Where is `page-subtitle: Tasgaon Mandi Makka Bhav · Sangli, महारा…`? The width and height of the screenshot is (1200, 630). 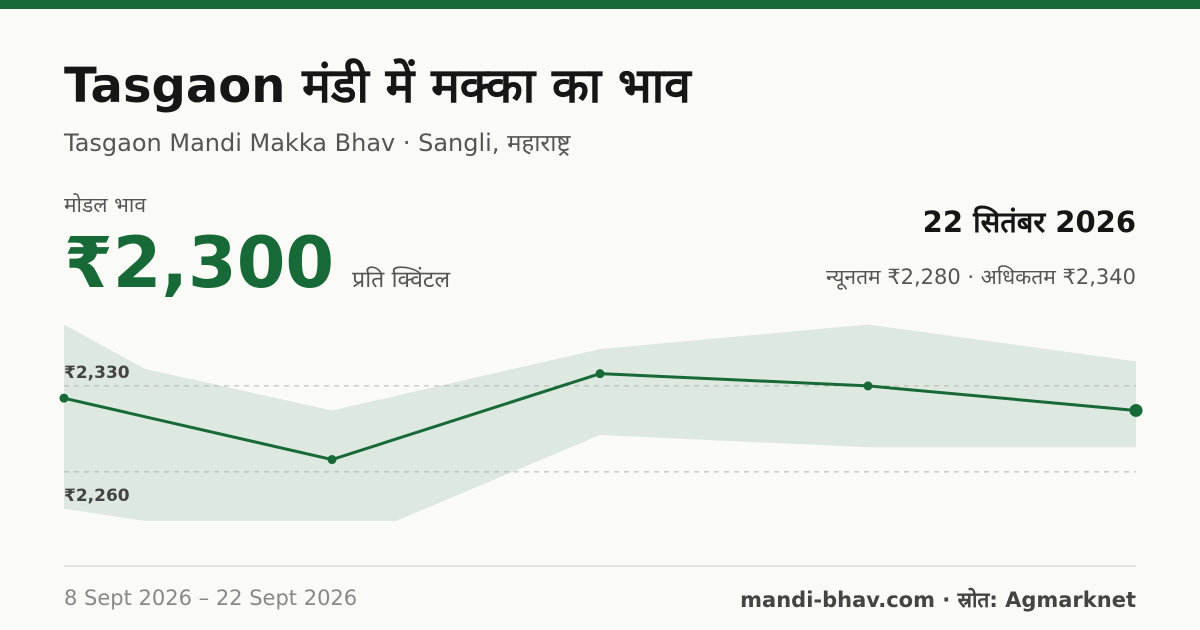
page-subtitle: Tasgaon Mandi Makka Bhav · Sangli, महारा… is located at coordinates (317, 143).